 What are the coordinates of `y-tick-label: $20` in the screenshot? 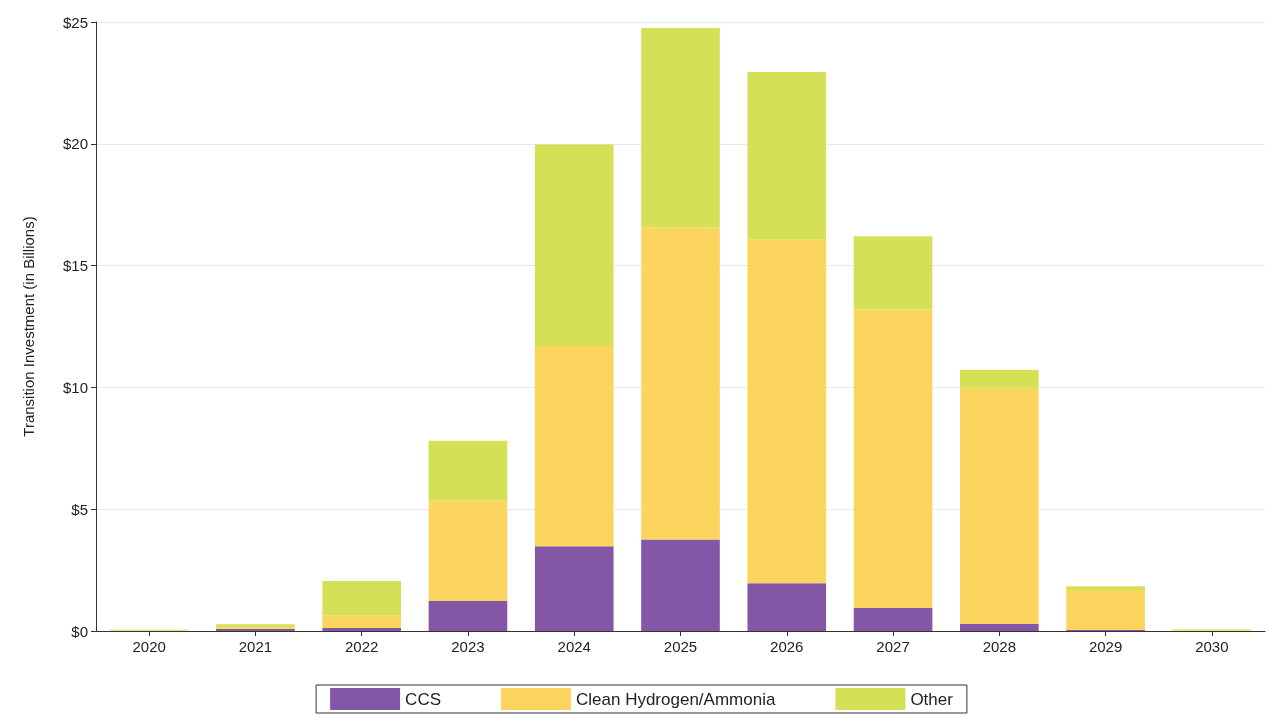 It's located at (75, 144).